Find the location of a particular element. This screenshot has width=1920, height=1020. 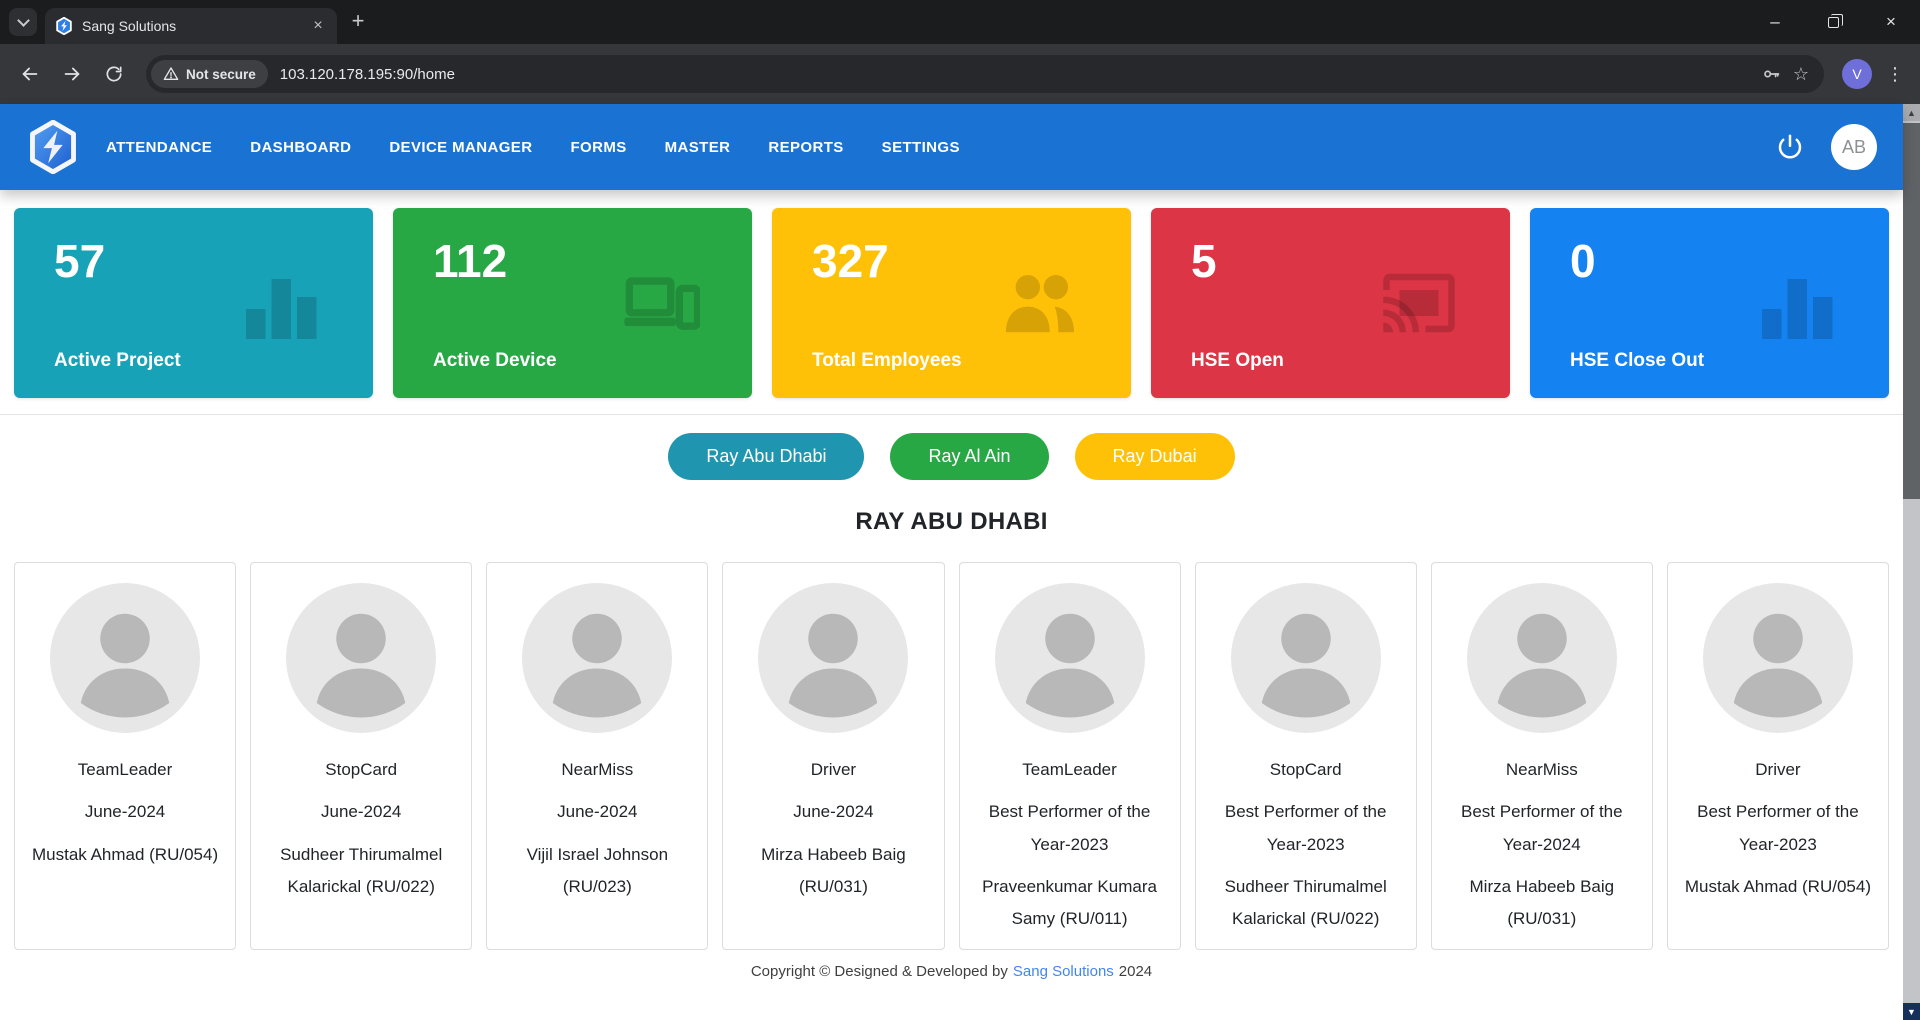

cast-icon is located at coordinates (1419, 303).